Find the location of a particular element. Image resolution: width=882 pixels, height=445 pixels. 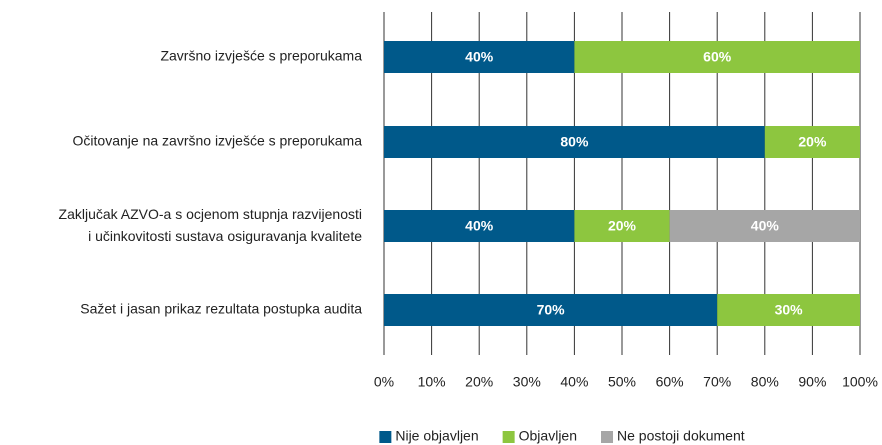

value-label: 30% is located at coordinates (789, 310).